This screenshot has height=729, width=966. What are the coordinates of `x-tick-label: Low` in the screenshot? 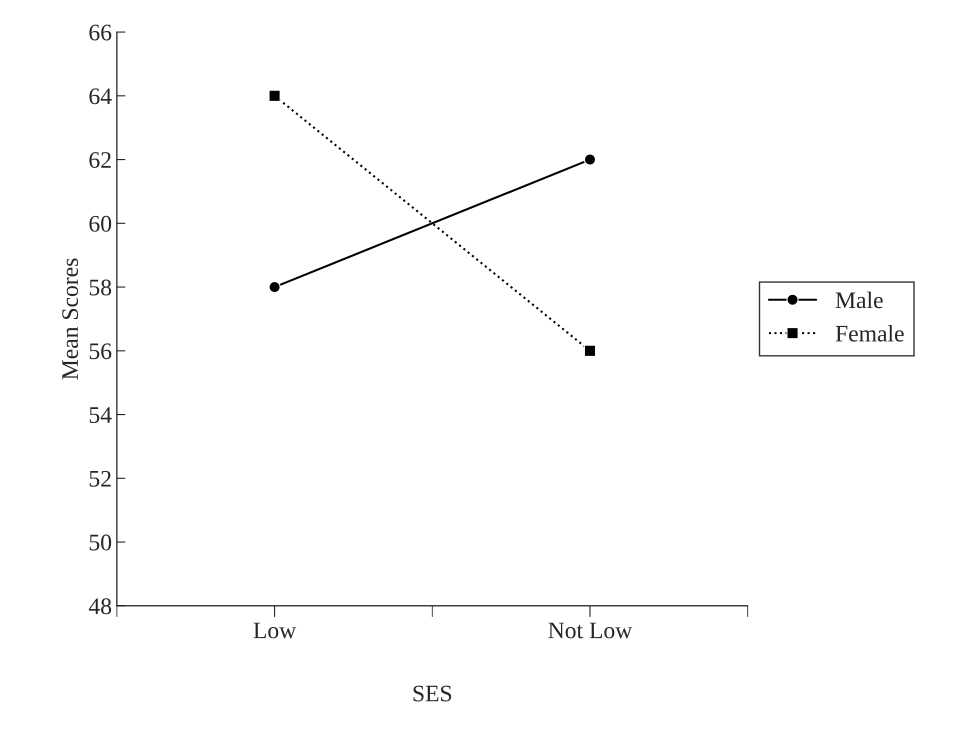 It's located at (275, 630).